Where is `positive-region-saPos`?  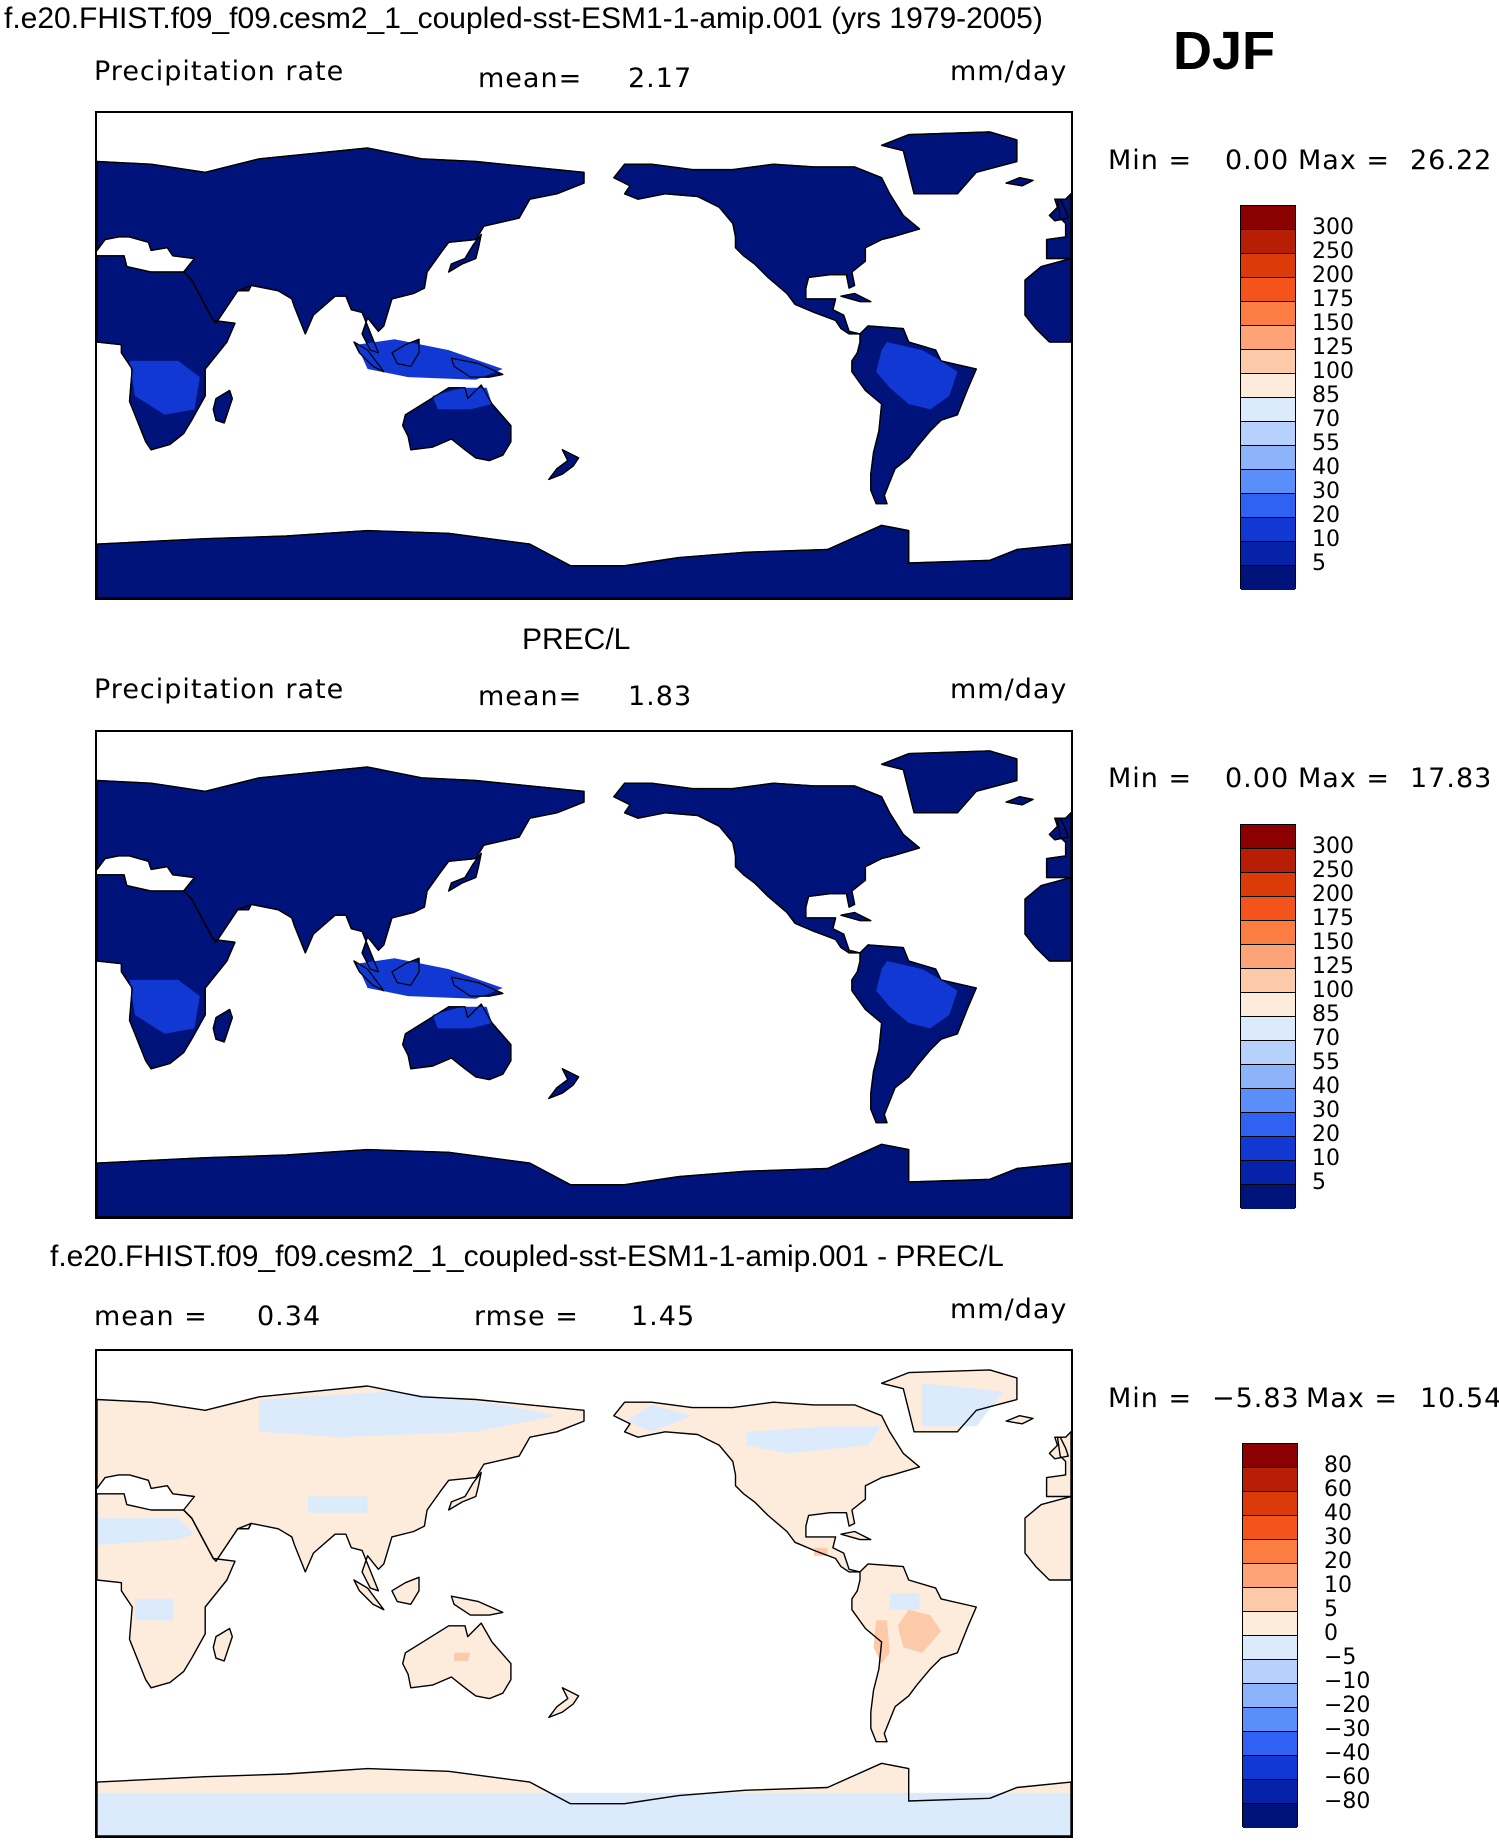 positive-region-saPos is located at coordinates (919, 1631).